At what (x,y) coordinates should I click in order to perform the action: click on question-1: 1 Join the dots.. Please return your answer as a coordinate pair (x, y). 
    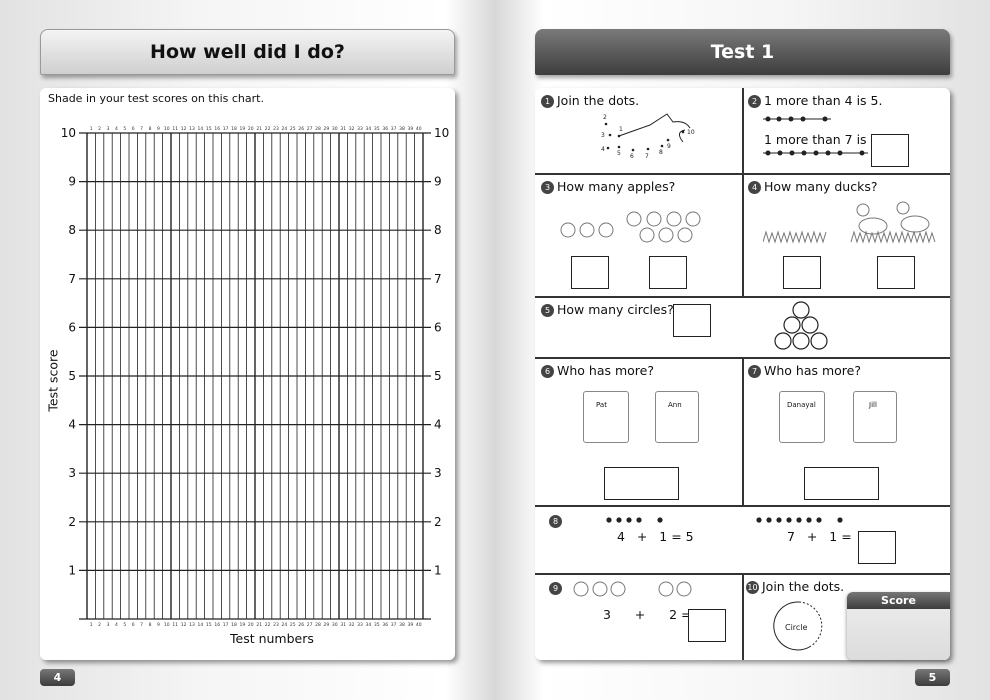
    Looking at the image, I should click on (590, 100).